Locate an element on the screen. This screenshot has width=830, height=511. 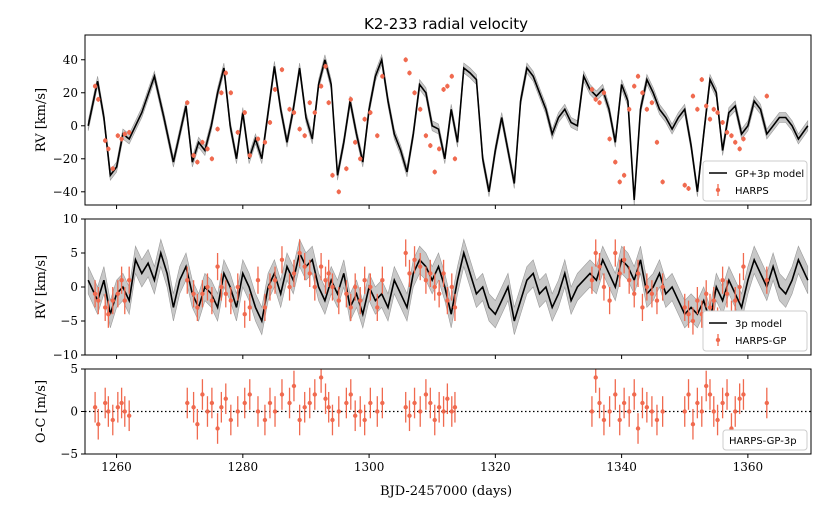
y-tick-label: −20 is located at coordinates (65, 159).